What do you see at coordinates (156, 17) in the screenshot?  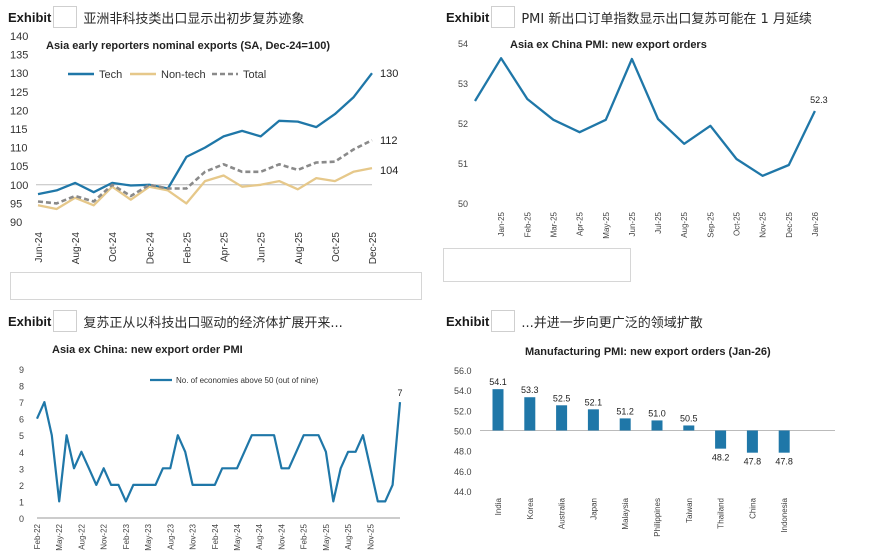 I see `exhibit-header-1: Exhibit 亚洲非科技类出口显示出初步复苏迹象` at bounding box center [156, 17].